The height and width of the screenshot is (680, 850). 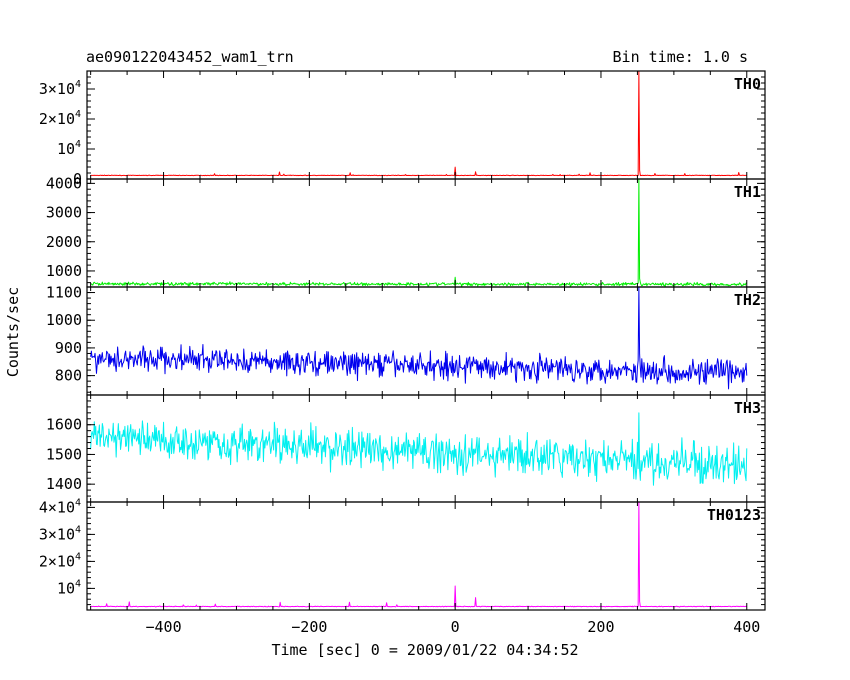 I want to click on series-line-th2, so click(x=419, y=338).